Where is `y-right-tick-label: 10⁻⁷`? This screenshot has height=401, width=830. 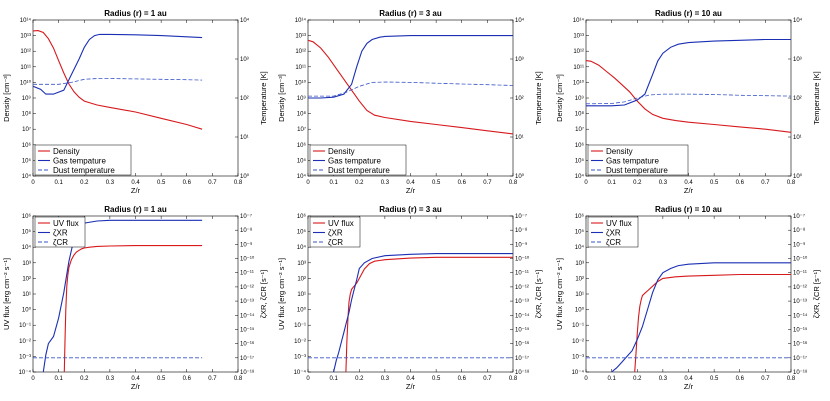
y-right-tick-label: 10⁻⁷ is located at coordinates (246, 216).